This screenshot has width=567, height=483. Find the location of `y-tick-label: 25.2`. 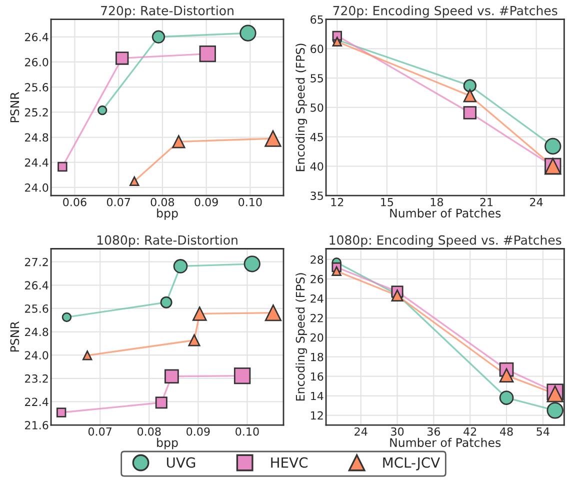

y-tick-label: 25.2 is located at coordinates (36, 112).